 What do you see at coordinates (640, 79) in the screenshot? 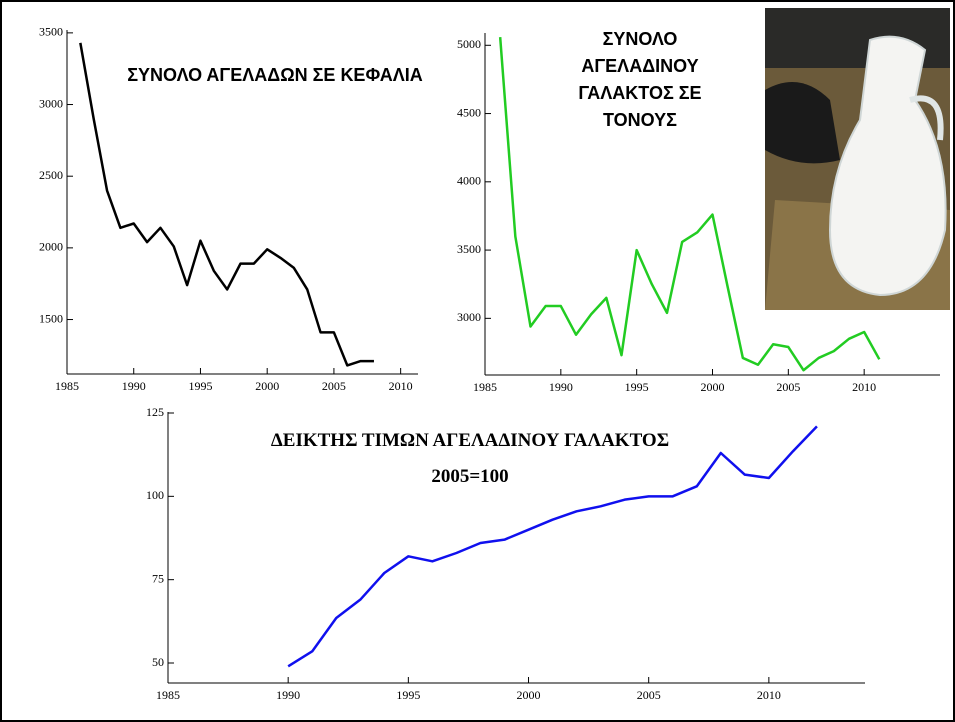
I see `chart-title: ΣΥΝΟΛΟ ΑΓΕΛΑΔΙΝΟΥ ΓΑΛΑΚΤΟΣ ΣΕ ΤΟΝΟΥΣ` at bounding box center [640, 79].